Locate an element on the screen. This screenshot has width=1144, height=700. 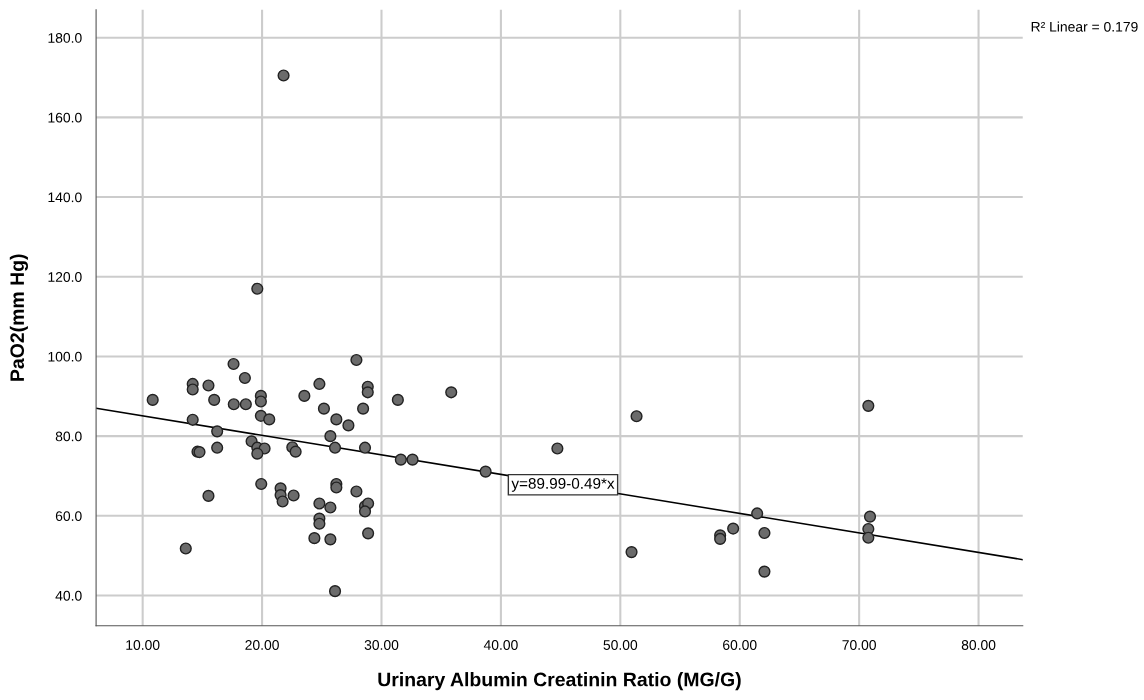
y-tick-label: 60.0 is located at coordinates (68, 516).